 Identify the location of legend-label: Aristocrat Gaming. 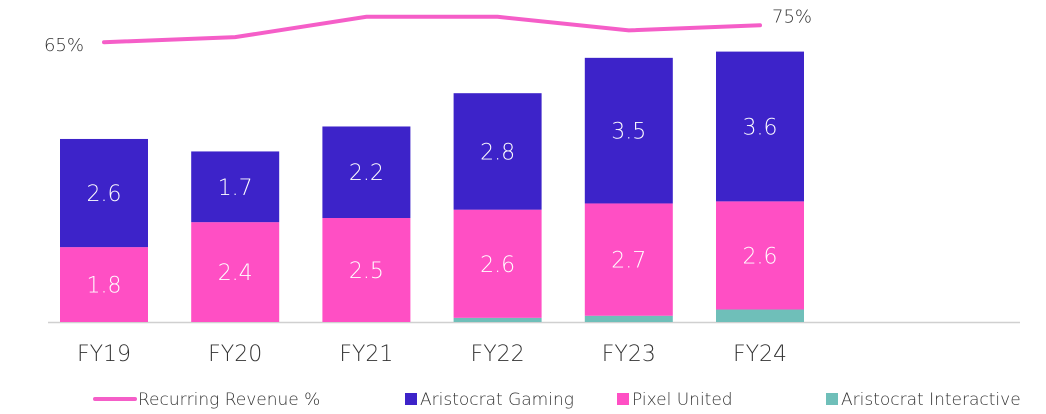
(497, 400).